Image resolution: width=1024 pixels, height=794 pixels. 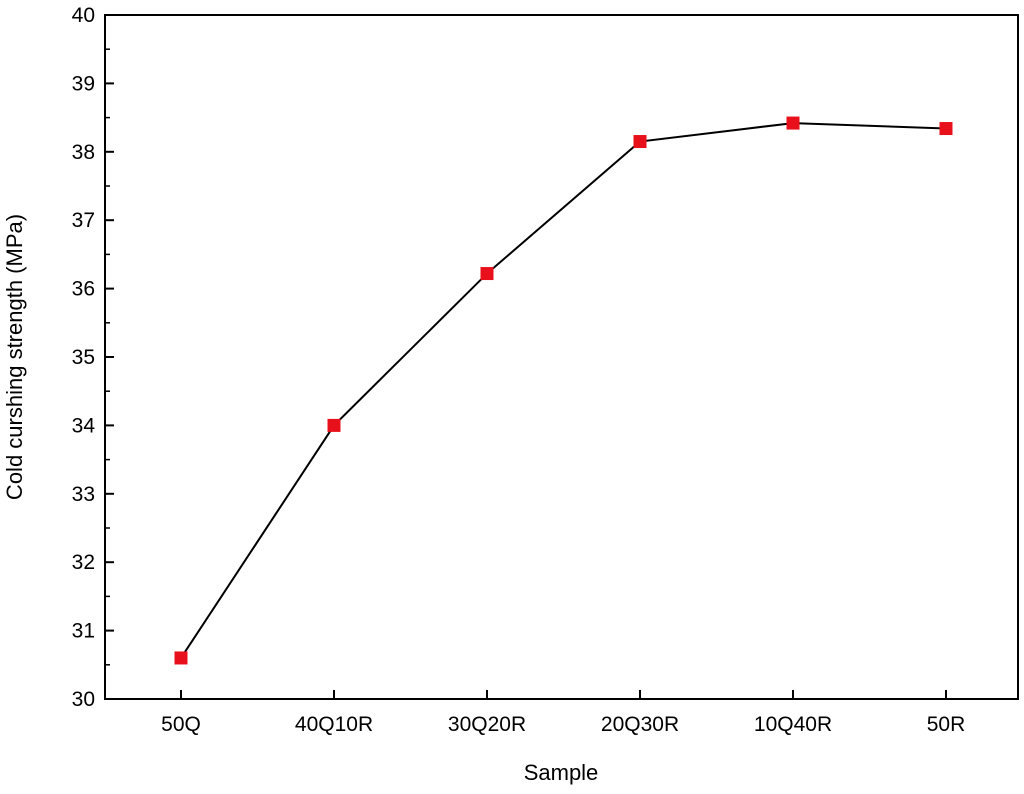 I want to click on x-tick-label: 40Q10R, so click(x=334, y=724).